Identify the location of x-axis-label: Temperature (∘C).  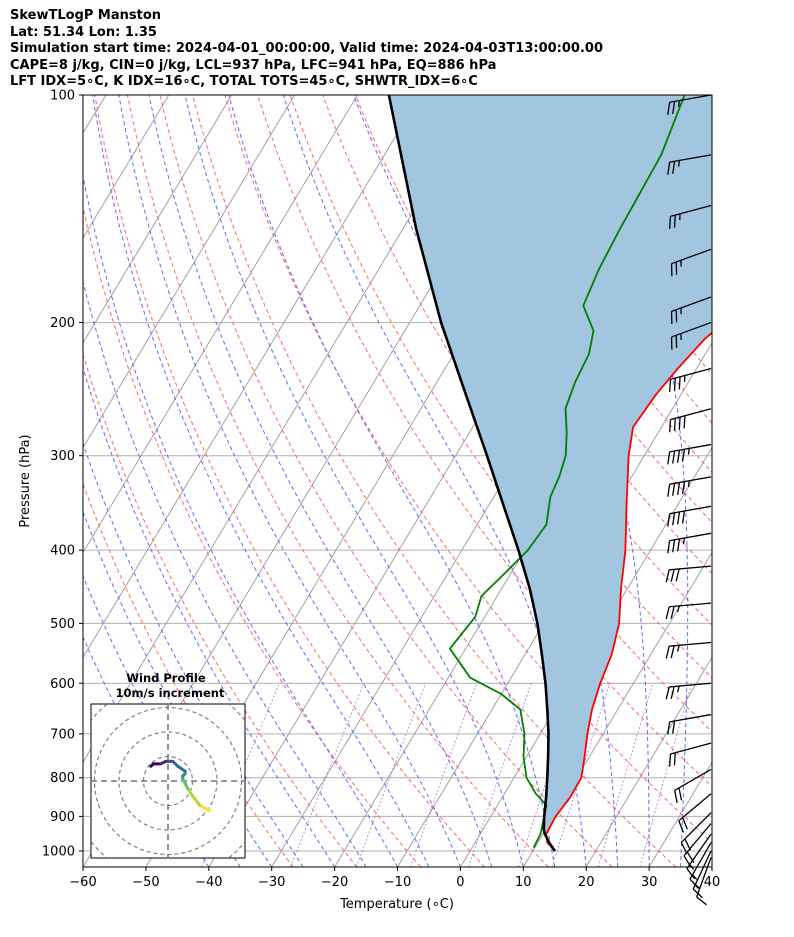
(396, 904).